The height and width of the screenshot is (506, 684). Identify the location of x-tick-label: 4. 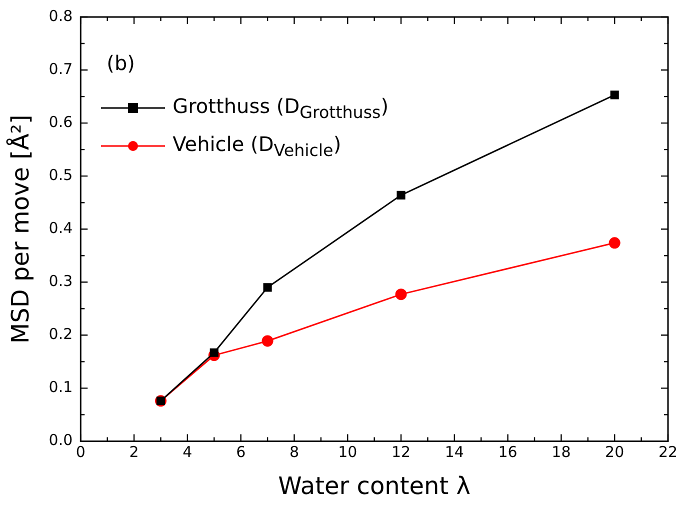
(187, 452).